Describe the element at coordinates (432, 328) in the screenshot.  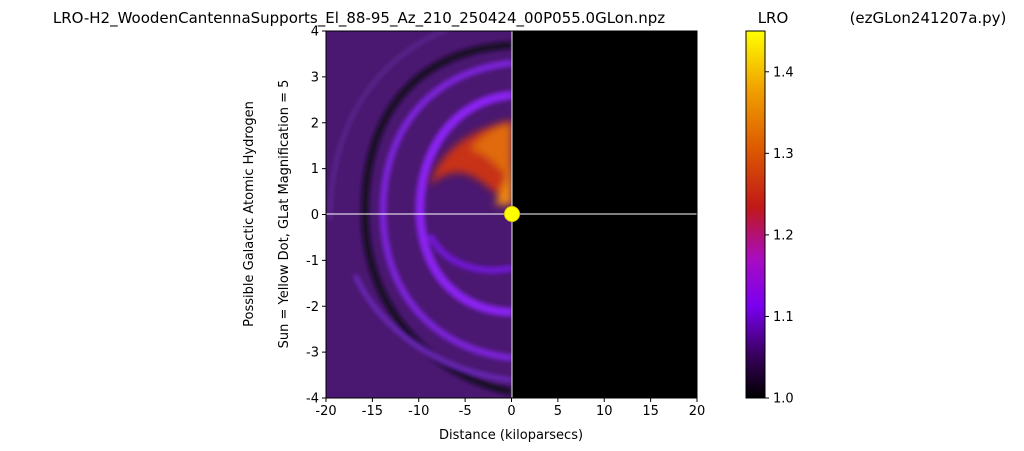
I see `outer-arm` at that location.